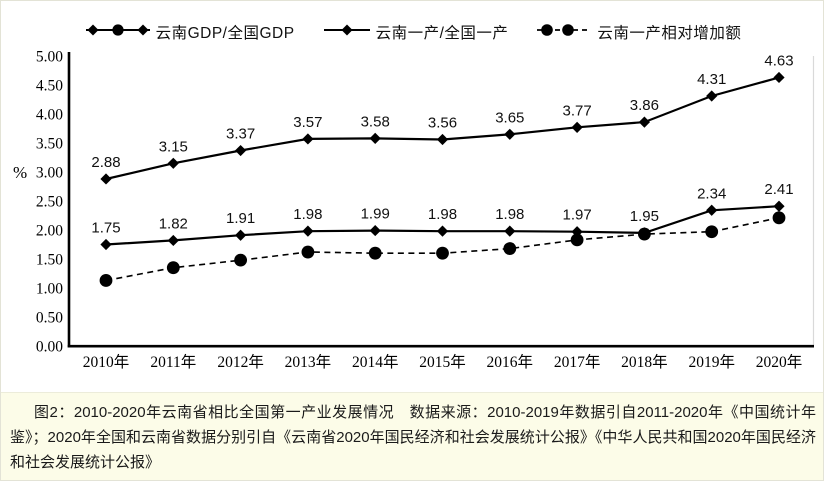  Describe the element at coordinates (49, 202) in the screenshot. I see `svg-text: 2.50` at that location.